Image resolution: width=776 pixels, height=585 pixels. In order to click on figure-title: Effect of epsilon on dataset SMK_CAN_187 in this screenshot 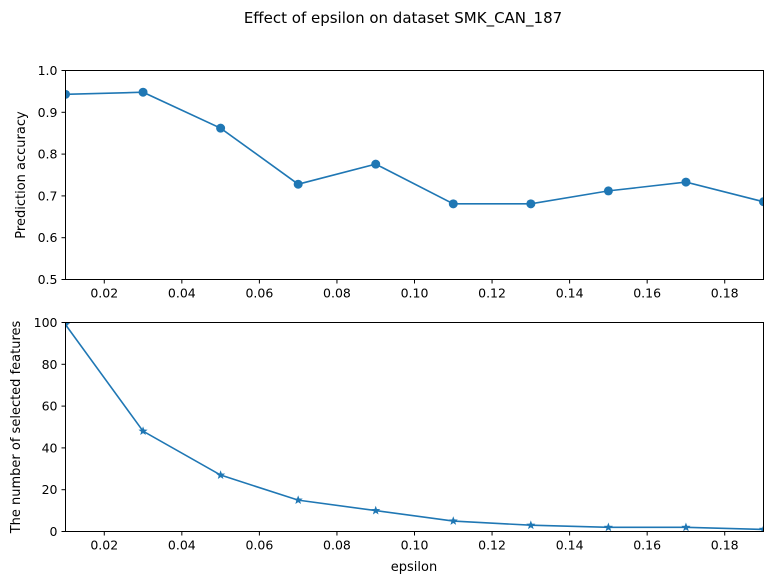, I will do `click(403, 18)`.